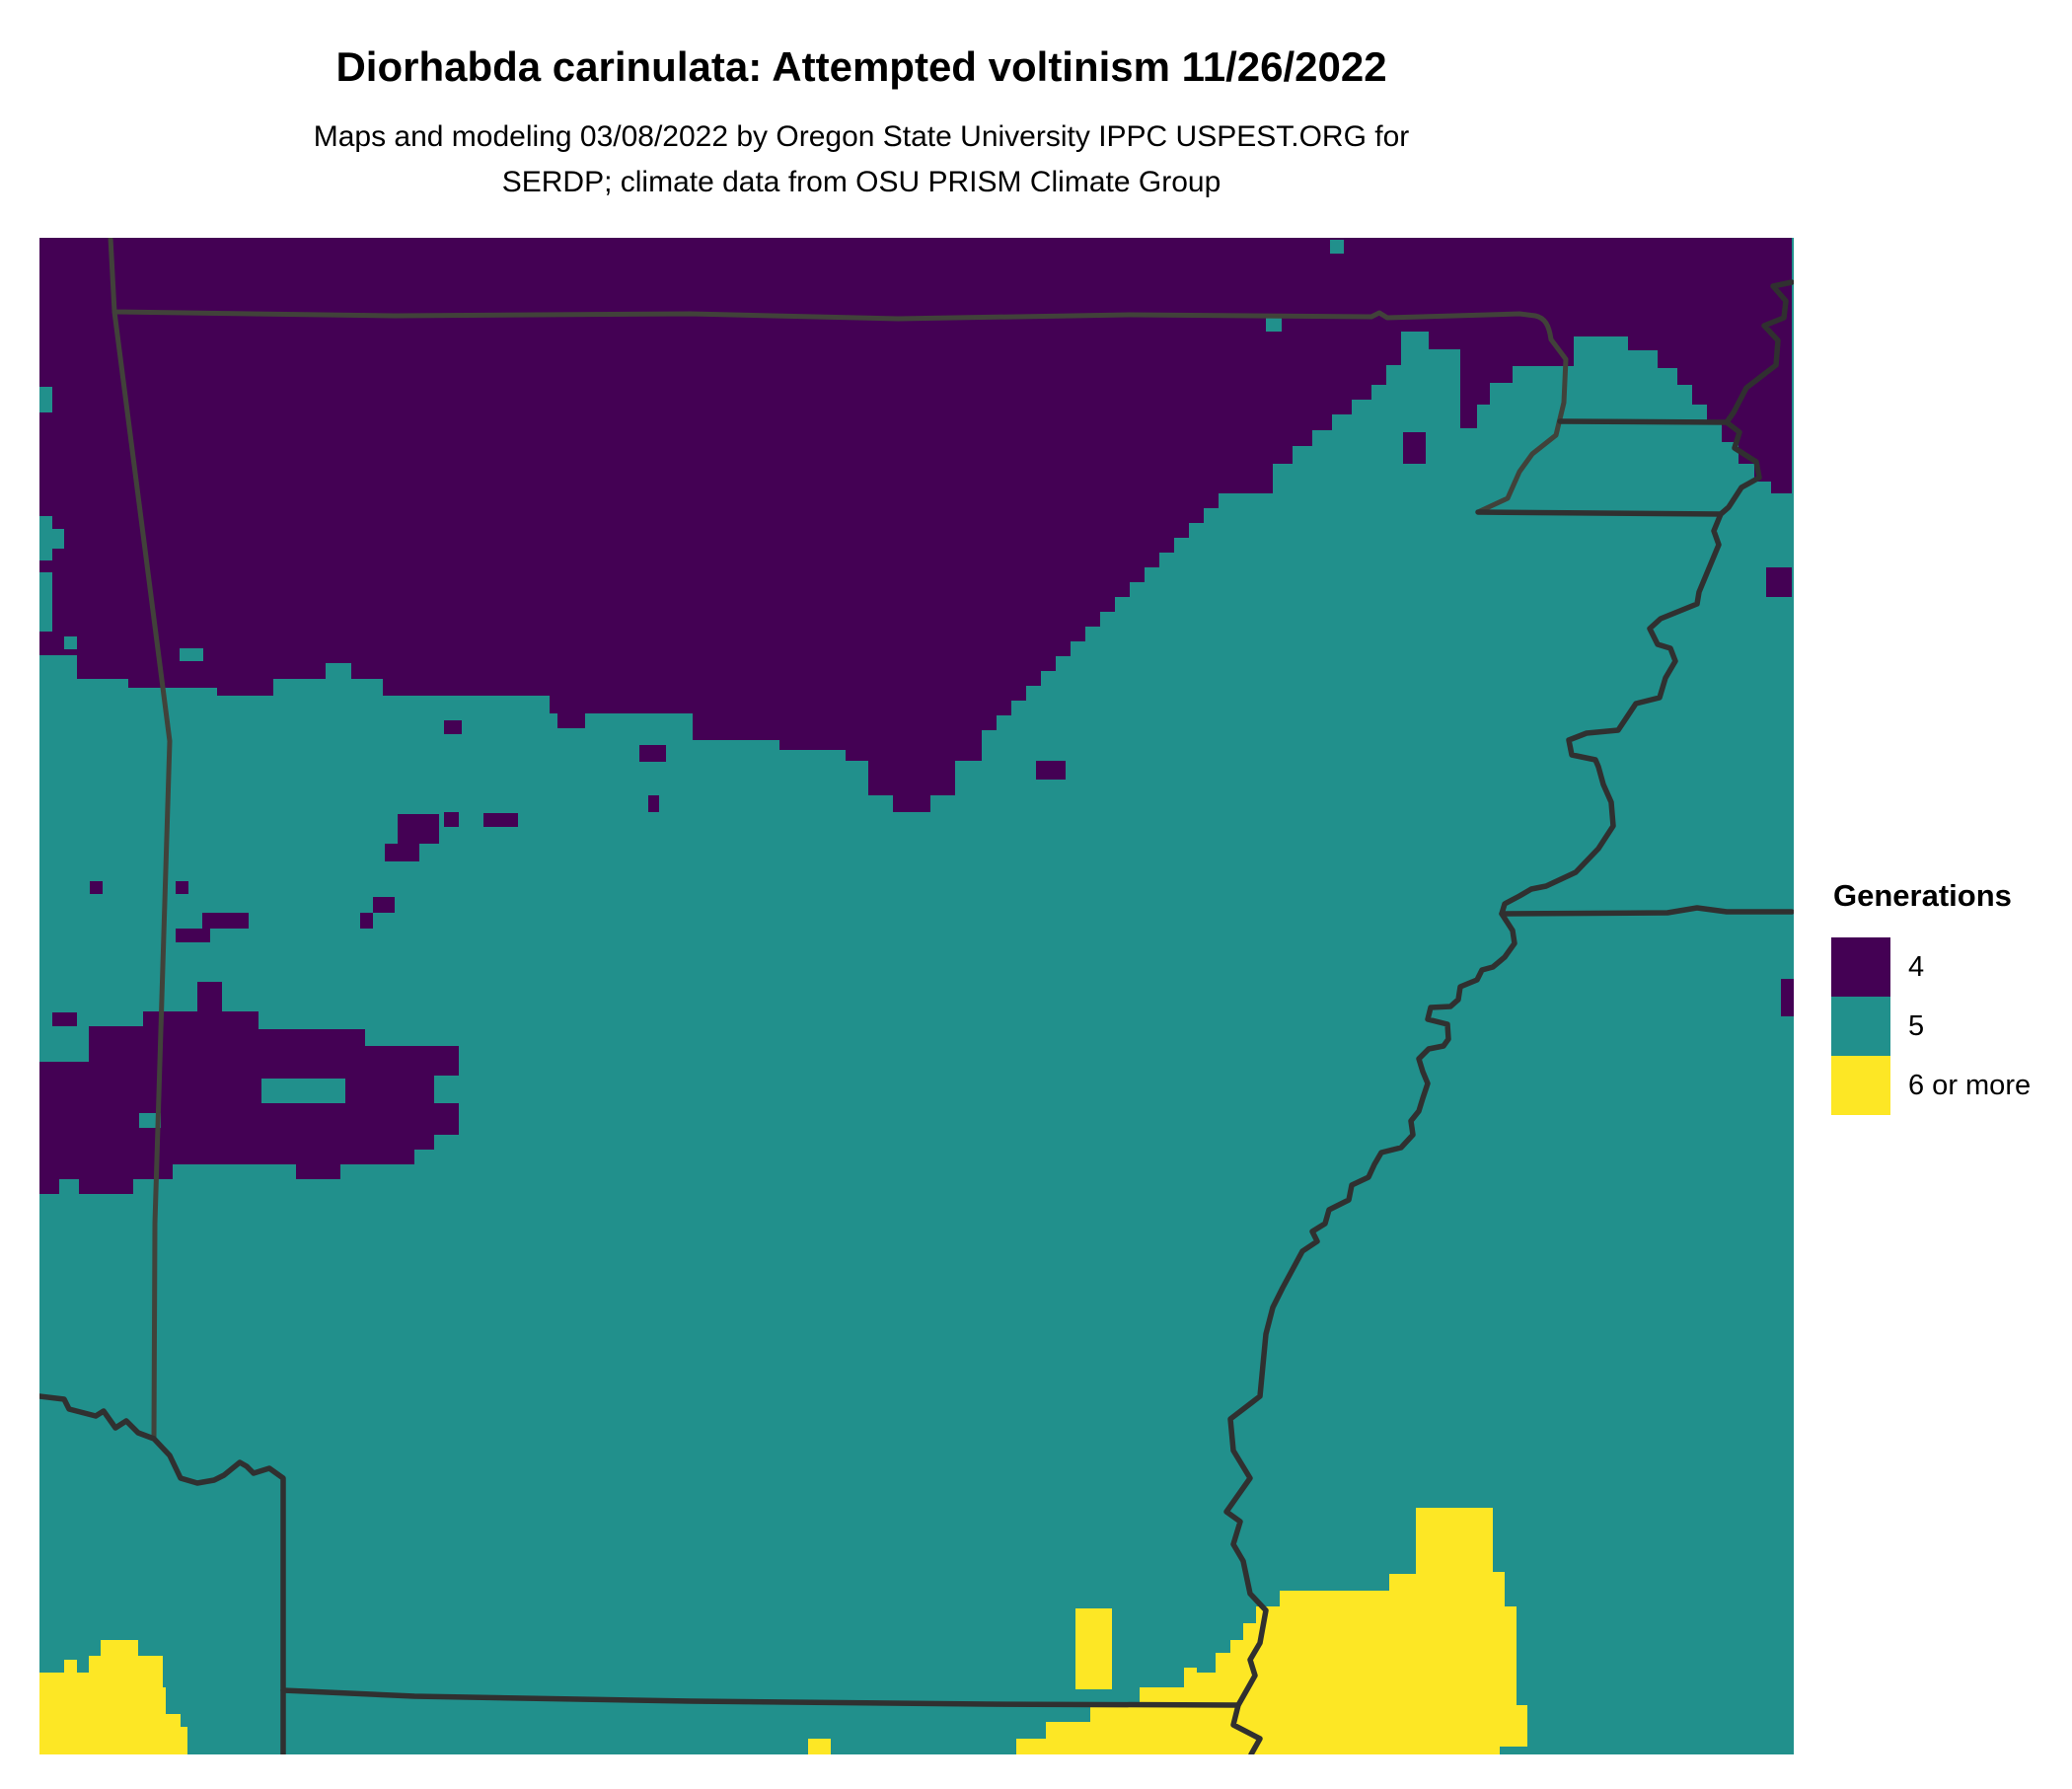 This screenshot has height=1789, width=2072. Describe the element at coordinates (1207, 1663) in the screenshot. I see `teal-notch-cells` at that location.